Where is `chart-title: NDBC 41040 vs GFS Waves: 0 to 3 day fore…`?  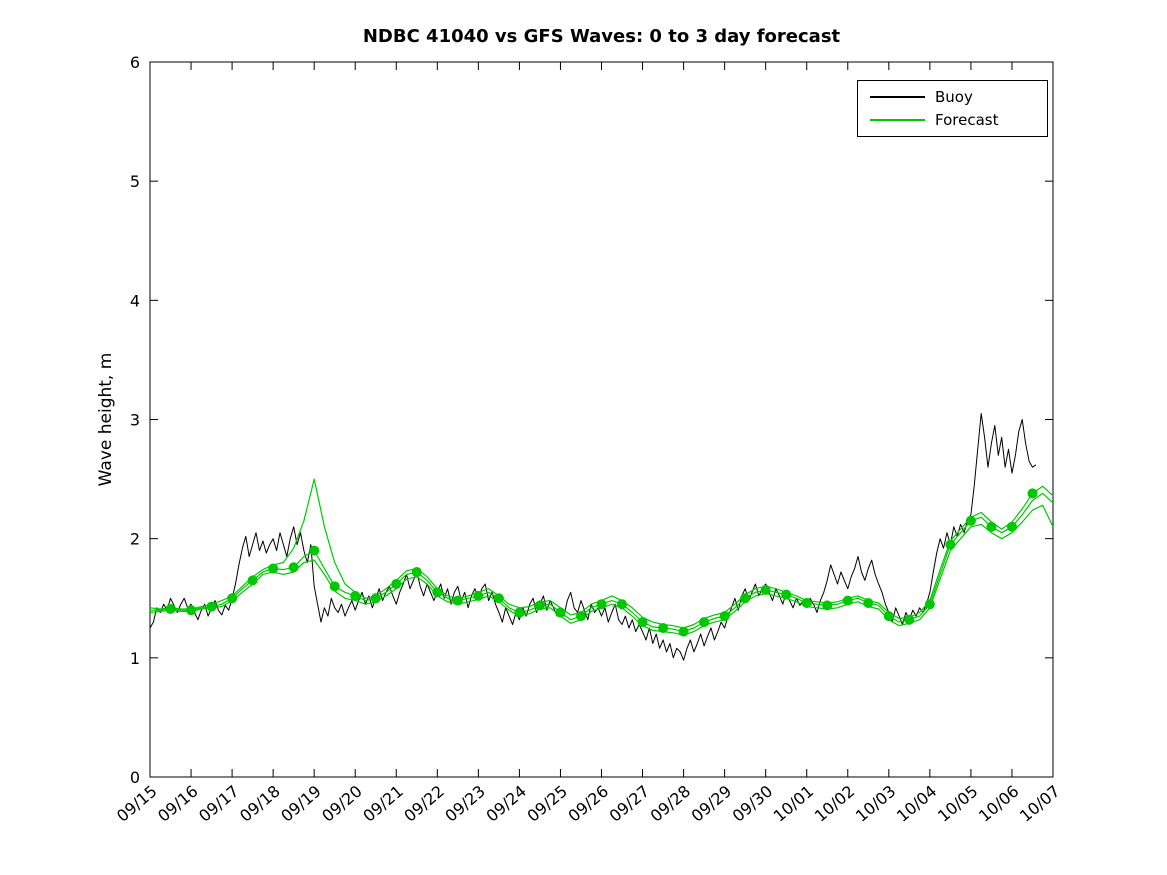 chart-title: NDBC 41040 vs GFS Waves: 0 to 3 day fore… is located at coordinates (601, 36).